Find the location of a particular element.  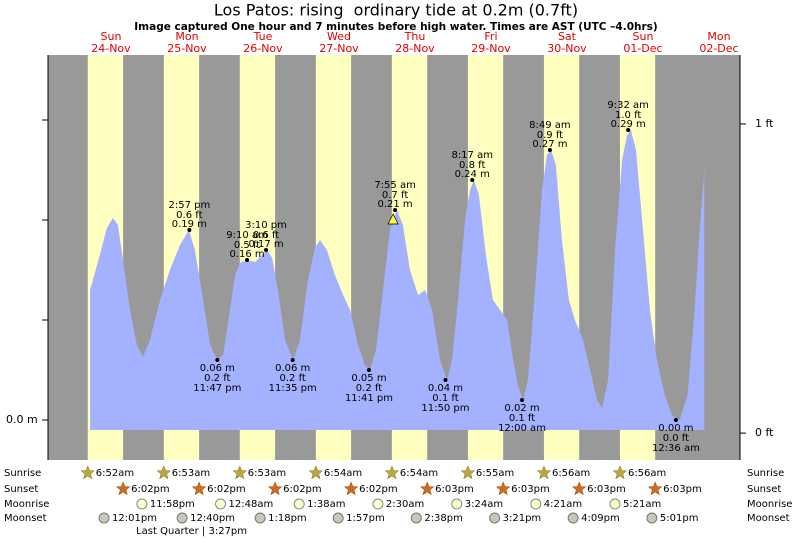

extreme-label: 0.1 ft is located at coordinates (522, 418).